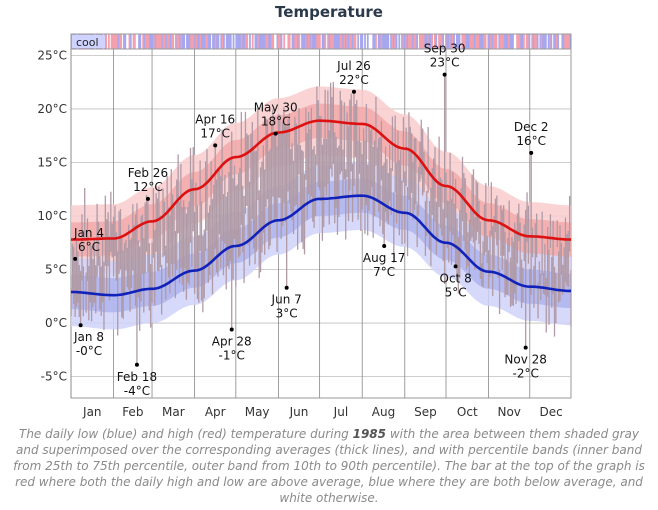 Image resolution: width=658 pixels, height=510 pixels. What do you see at coordinates (329, 12) in the screenshot?
I see `chart-title: Temperature` at bounding box center [329, 12].